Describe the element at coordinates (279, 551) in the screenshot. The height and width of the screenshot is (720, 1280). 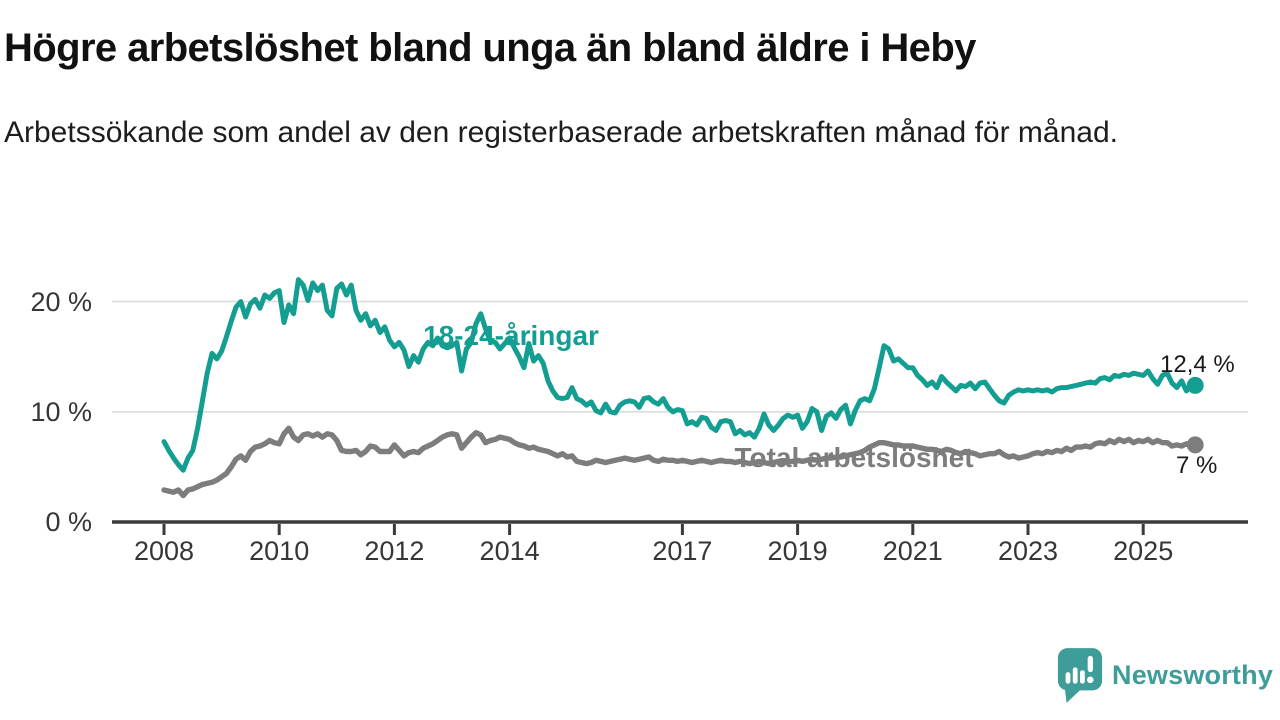
I see `x-tick-label: 2010` at that location.